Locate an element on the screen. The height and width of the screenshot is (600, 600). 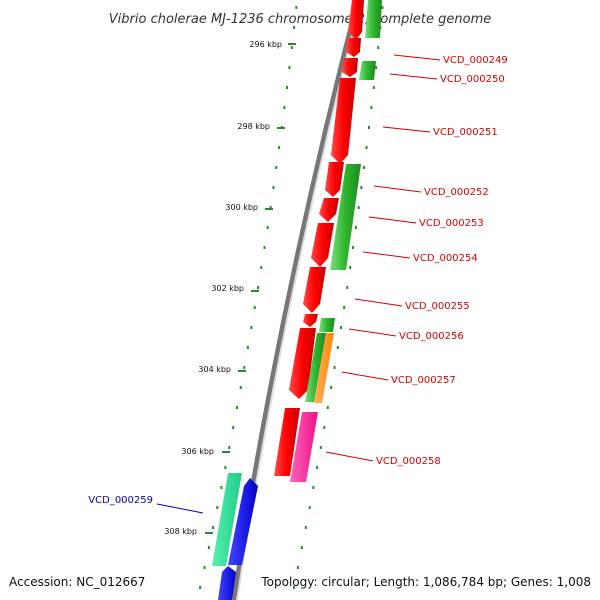
tick-306: 306 kbp is located at coordinates (205, 451).